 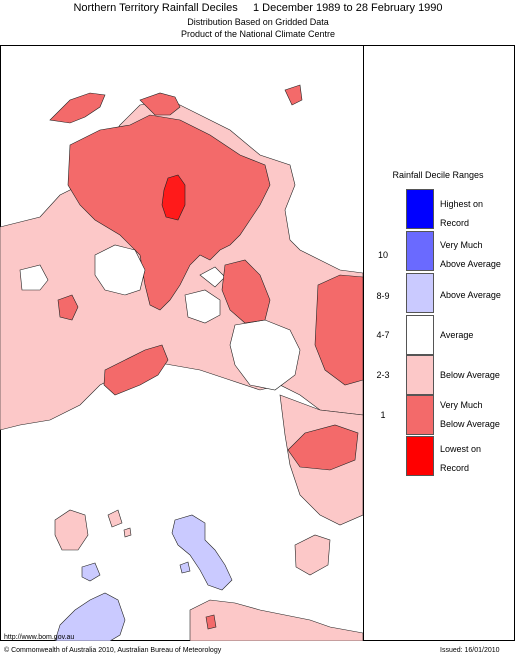 What do you see at coordinates (120, 270) in the screenshot?
I see `region-average-west` at bounding box center [120, 270].